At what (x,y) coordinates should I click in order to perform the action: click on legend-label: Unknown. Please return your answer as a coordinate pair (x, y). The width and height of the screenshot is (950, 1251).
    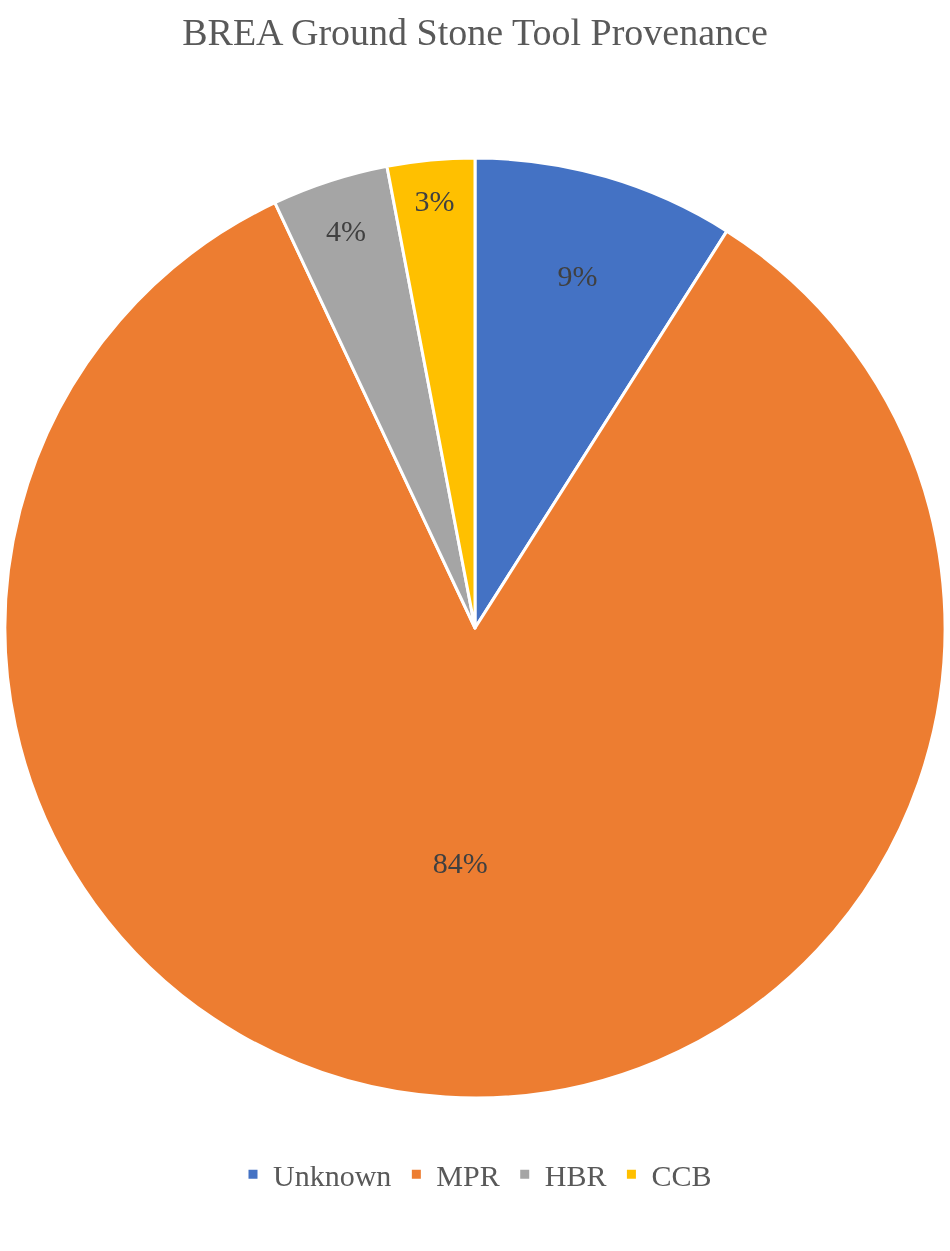
    Looking at the image, I should click on (332, 1175).